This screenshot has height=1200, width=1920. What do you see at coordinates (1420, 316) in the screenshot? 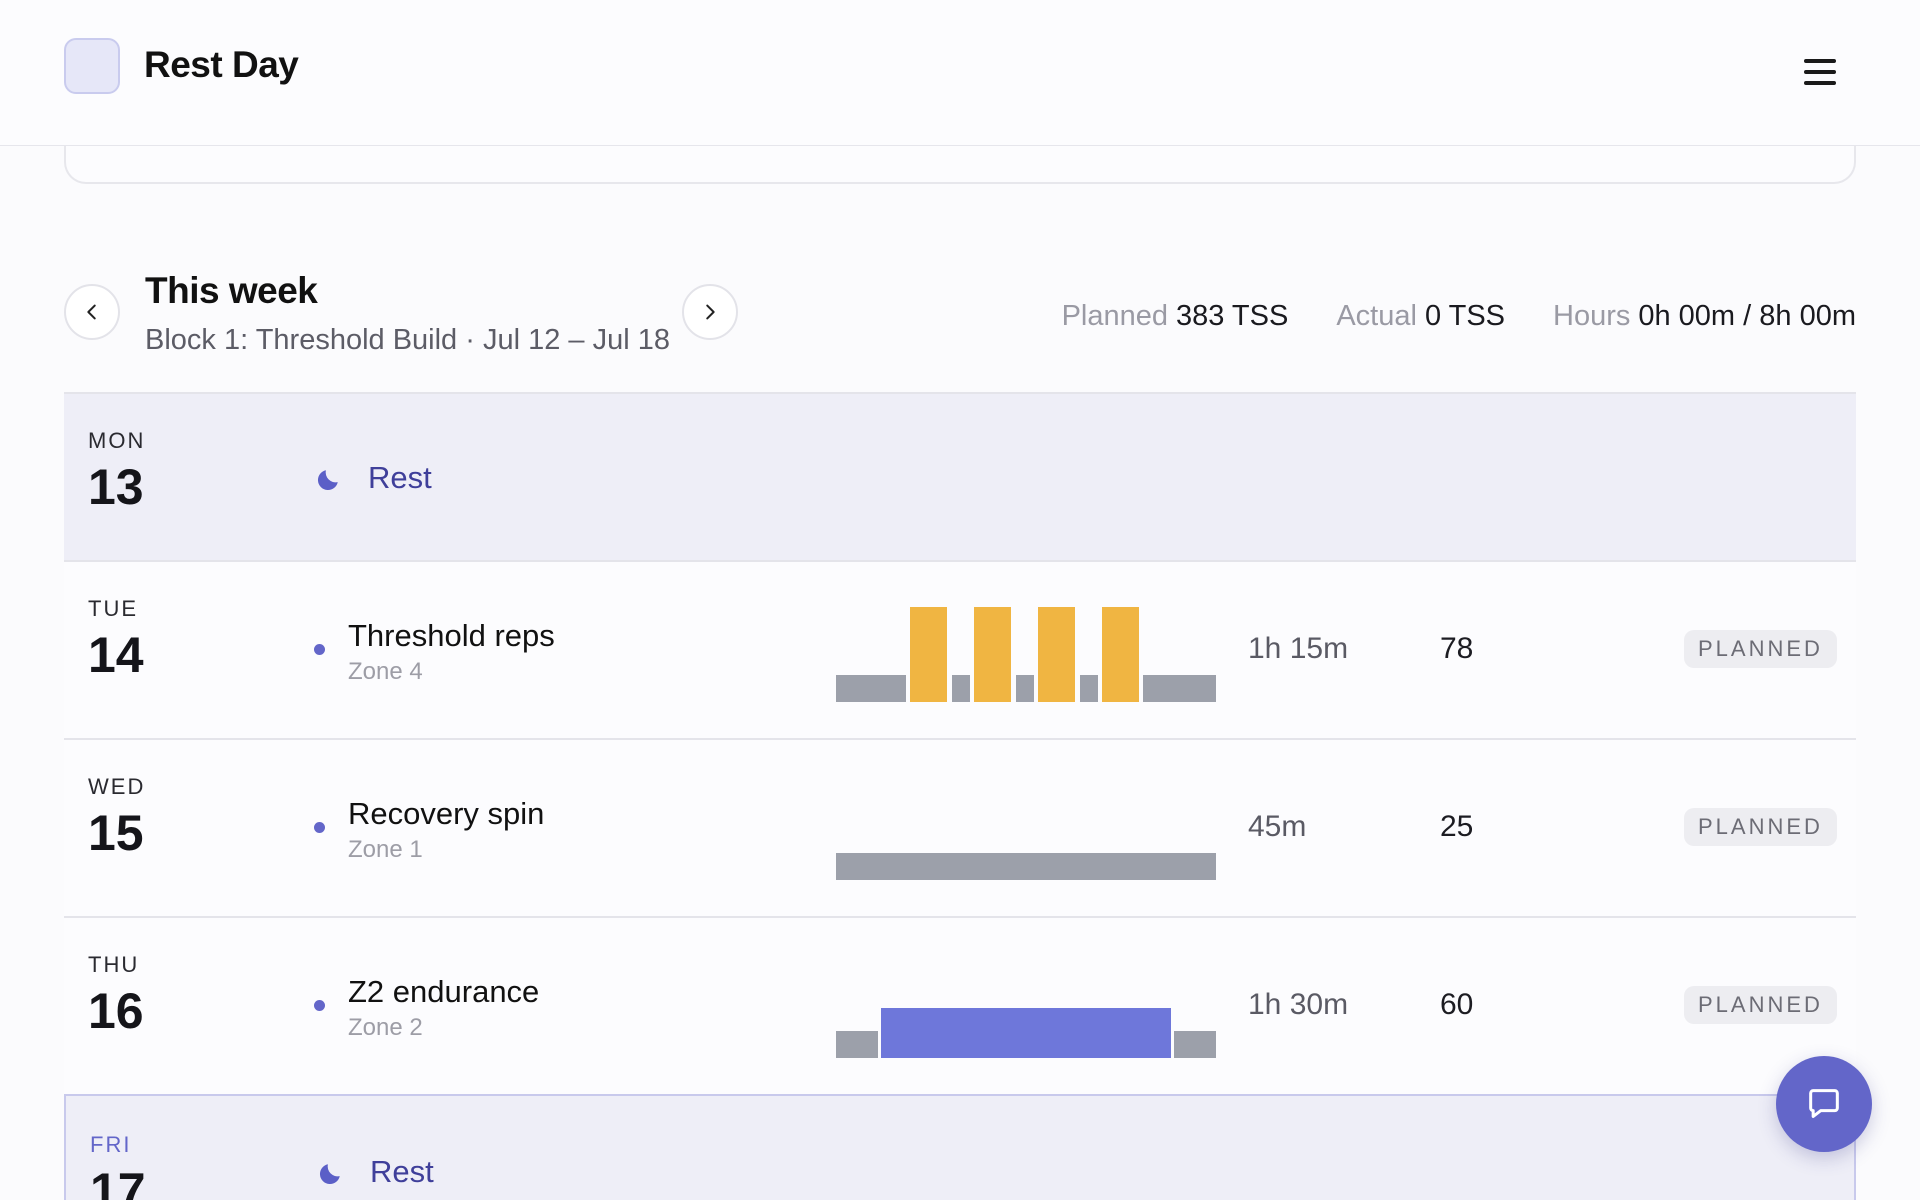
I see `stat-actual: Actual 0 TSS` at bounding box center [1420, 316].